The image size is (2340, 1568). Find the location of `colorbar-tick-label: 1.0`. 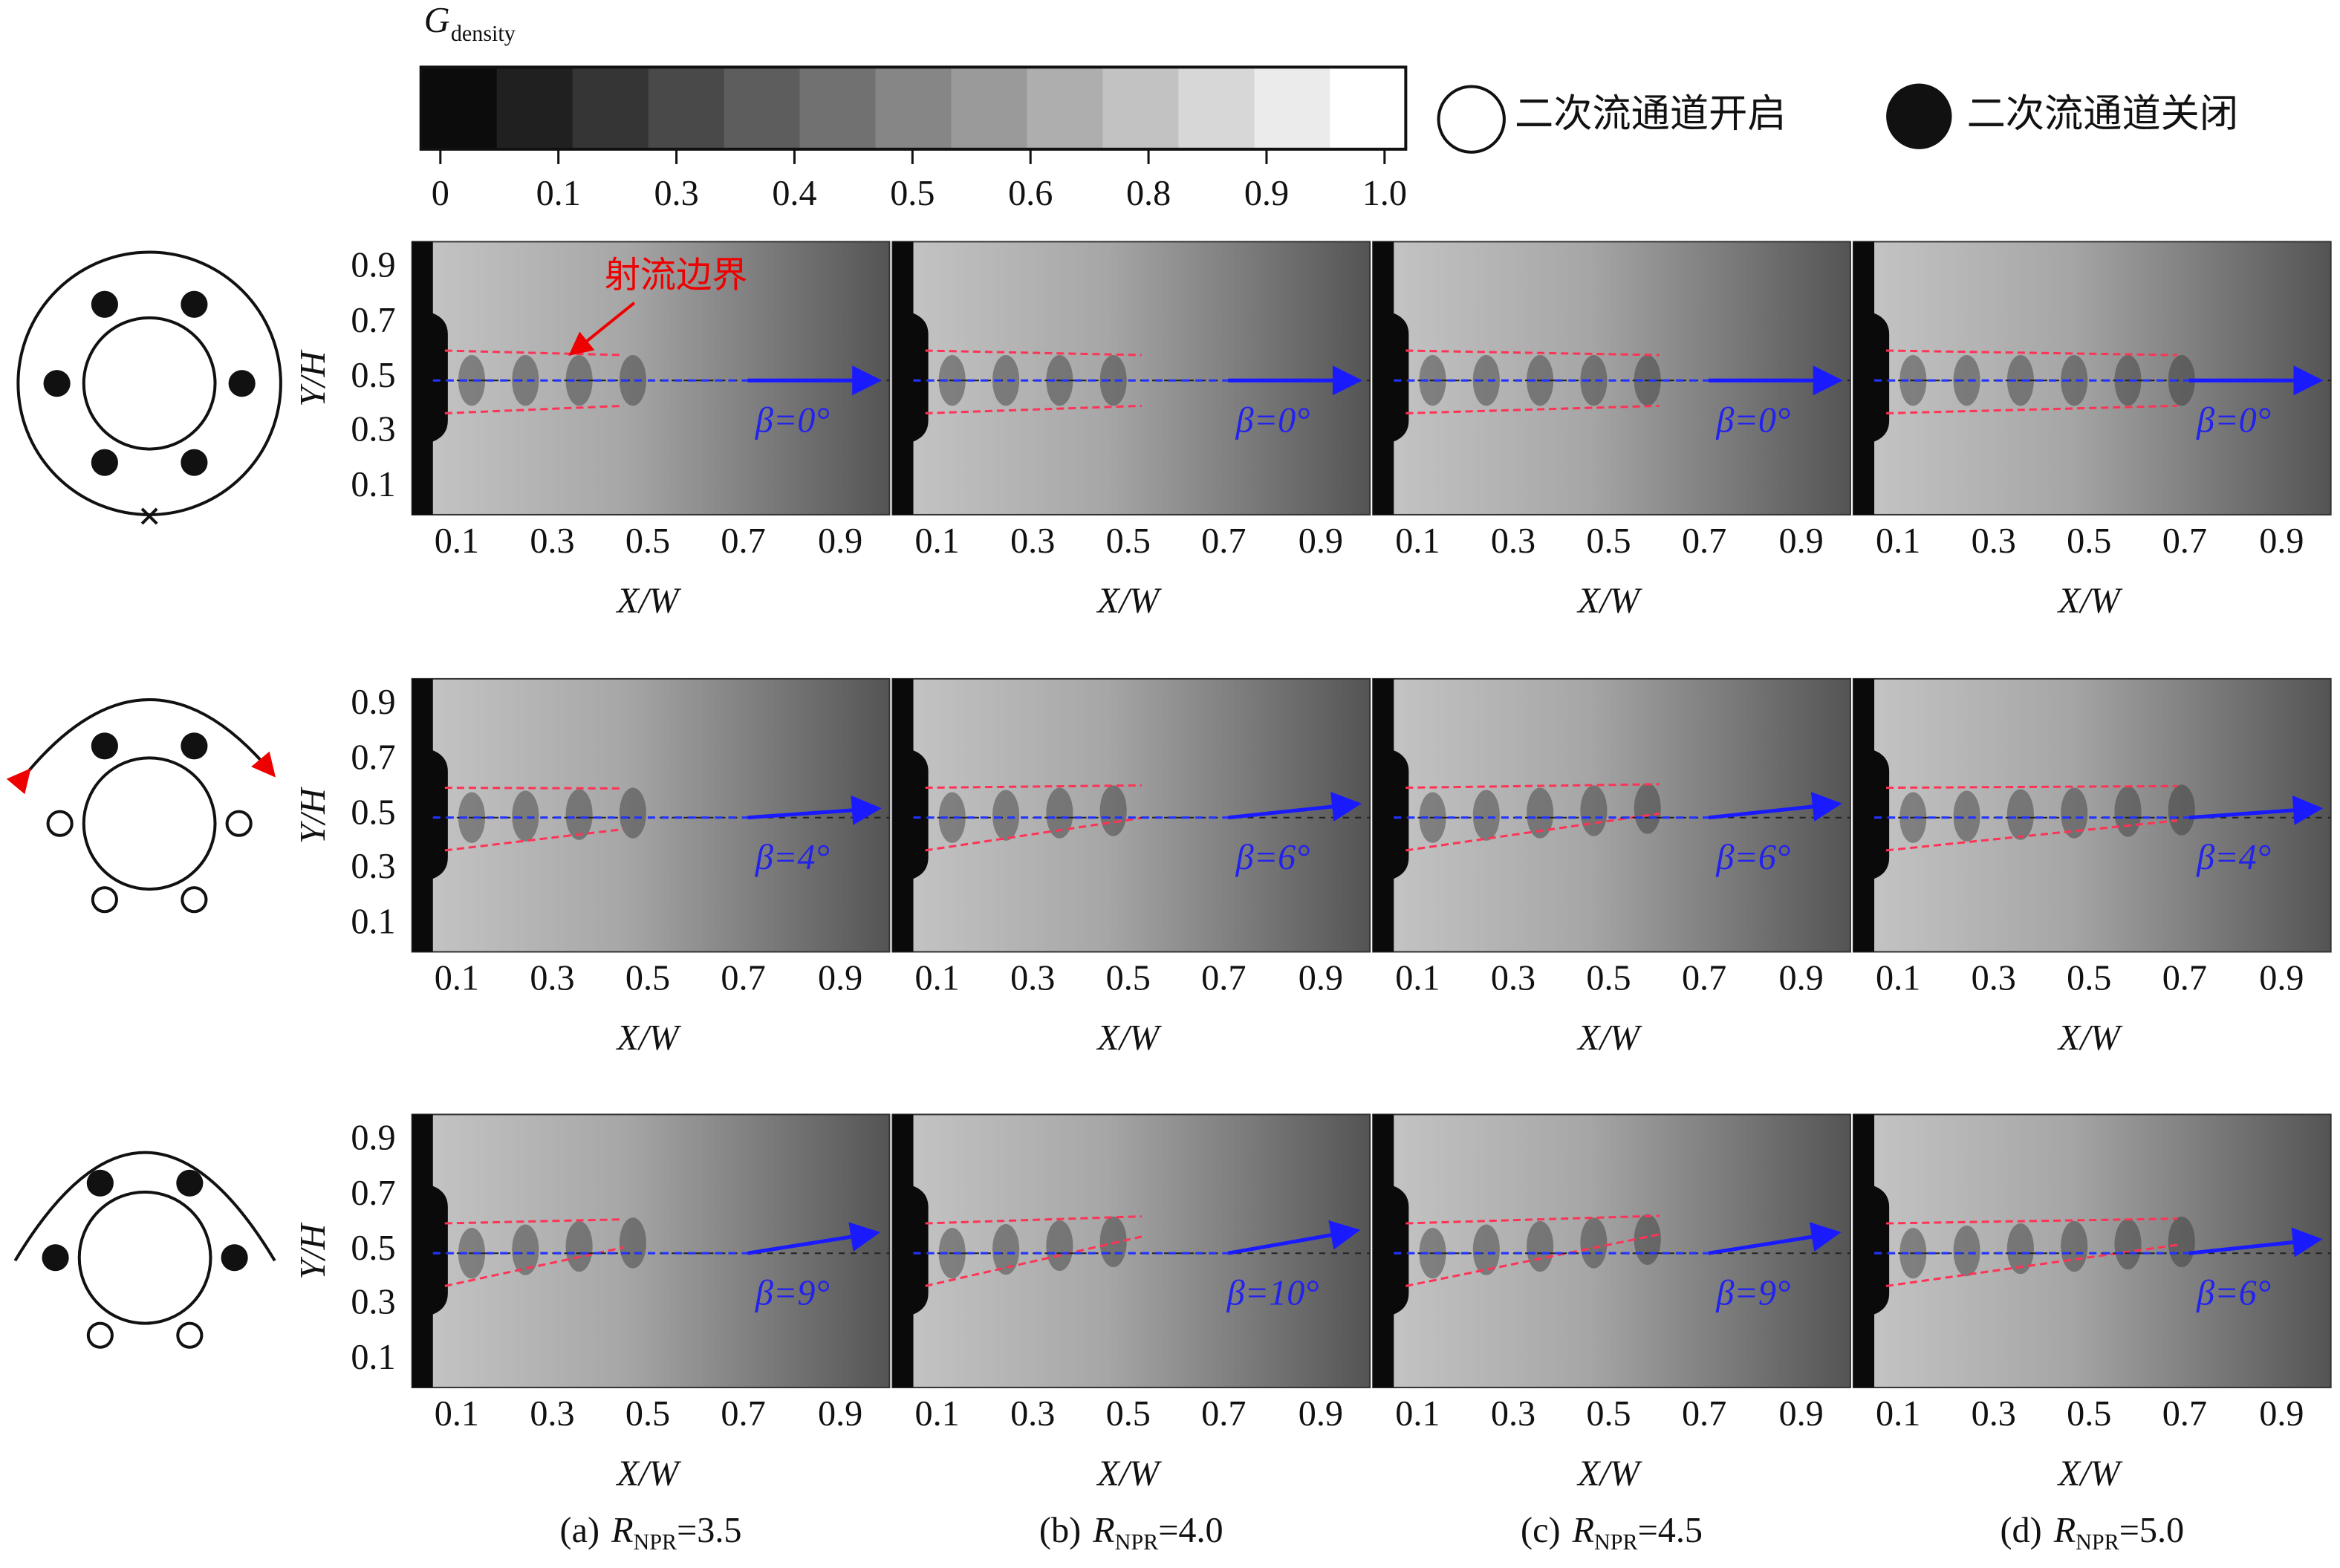

colorbar-tick-label: 1.0 is located at coordinates (1385, 194).